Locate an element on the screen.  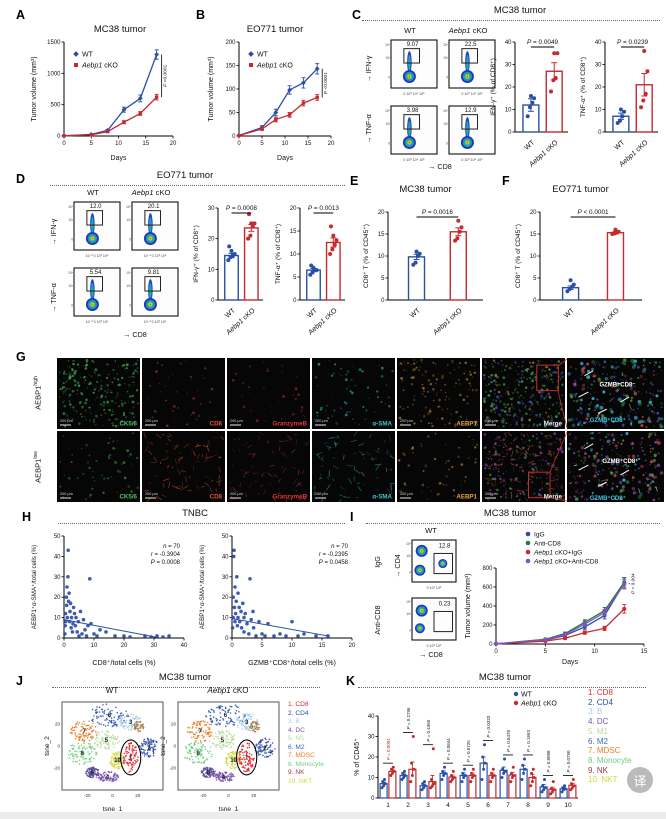
svg-text: 4 is located at coordinates (224, 778).